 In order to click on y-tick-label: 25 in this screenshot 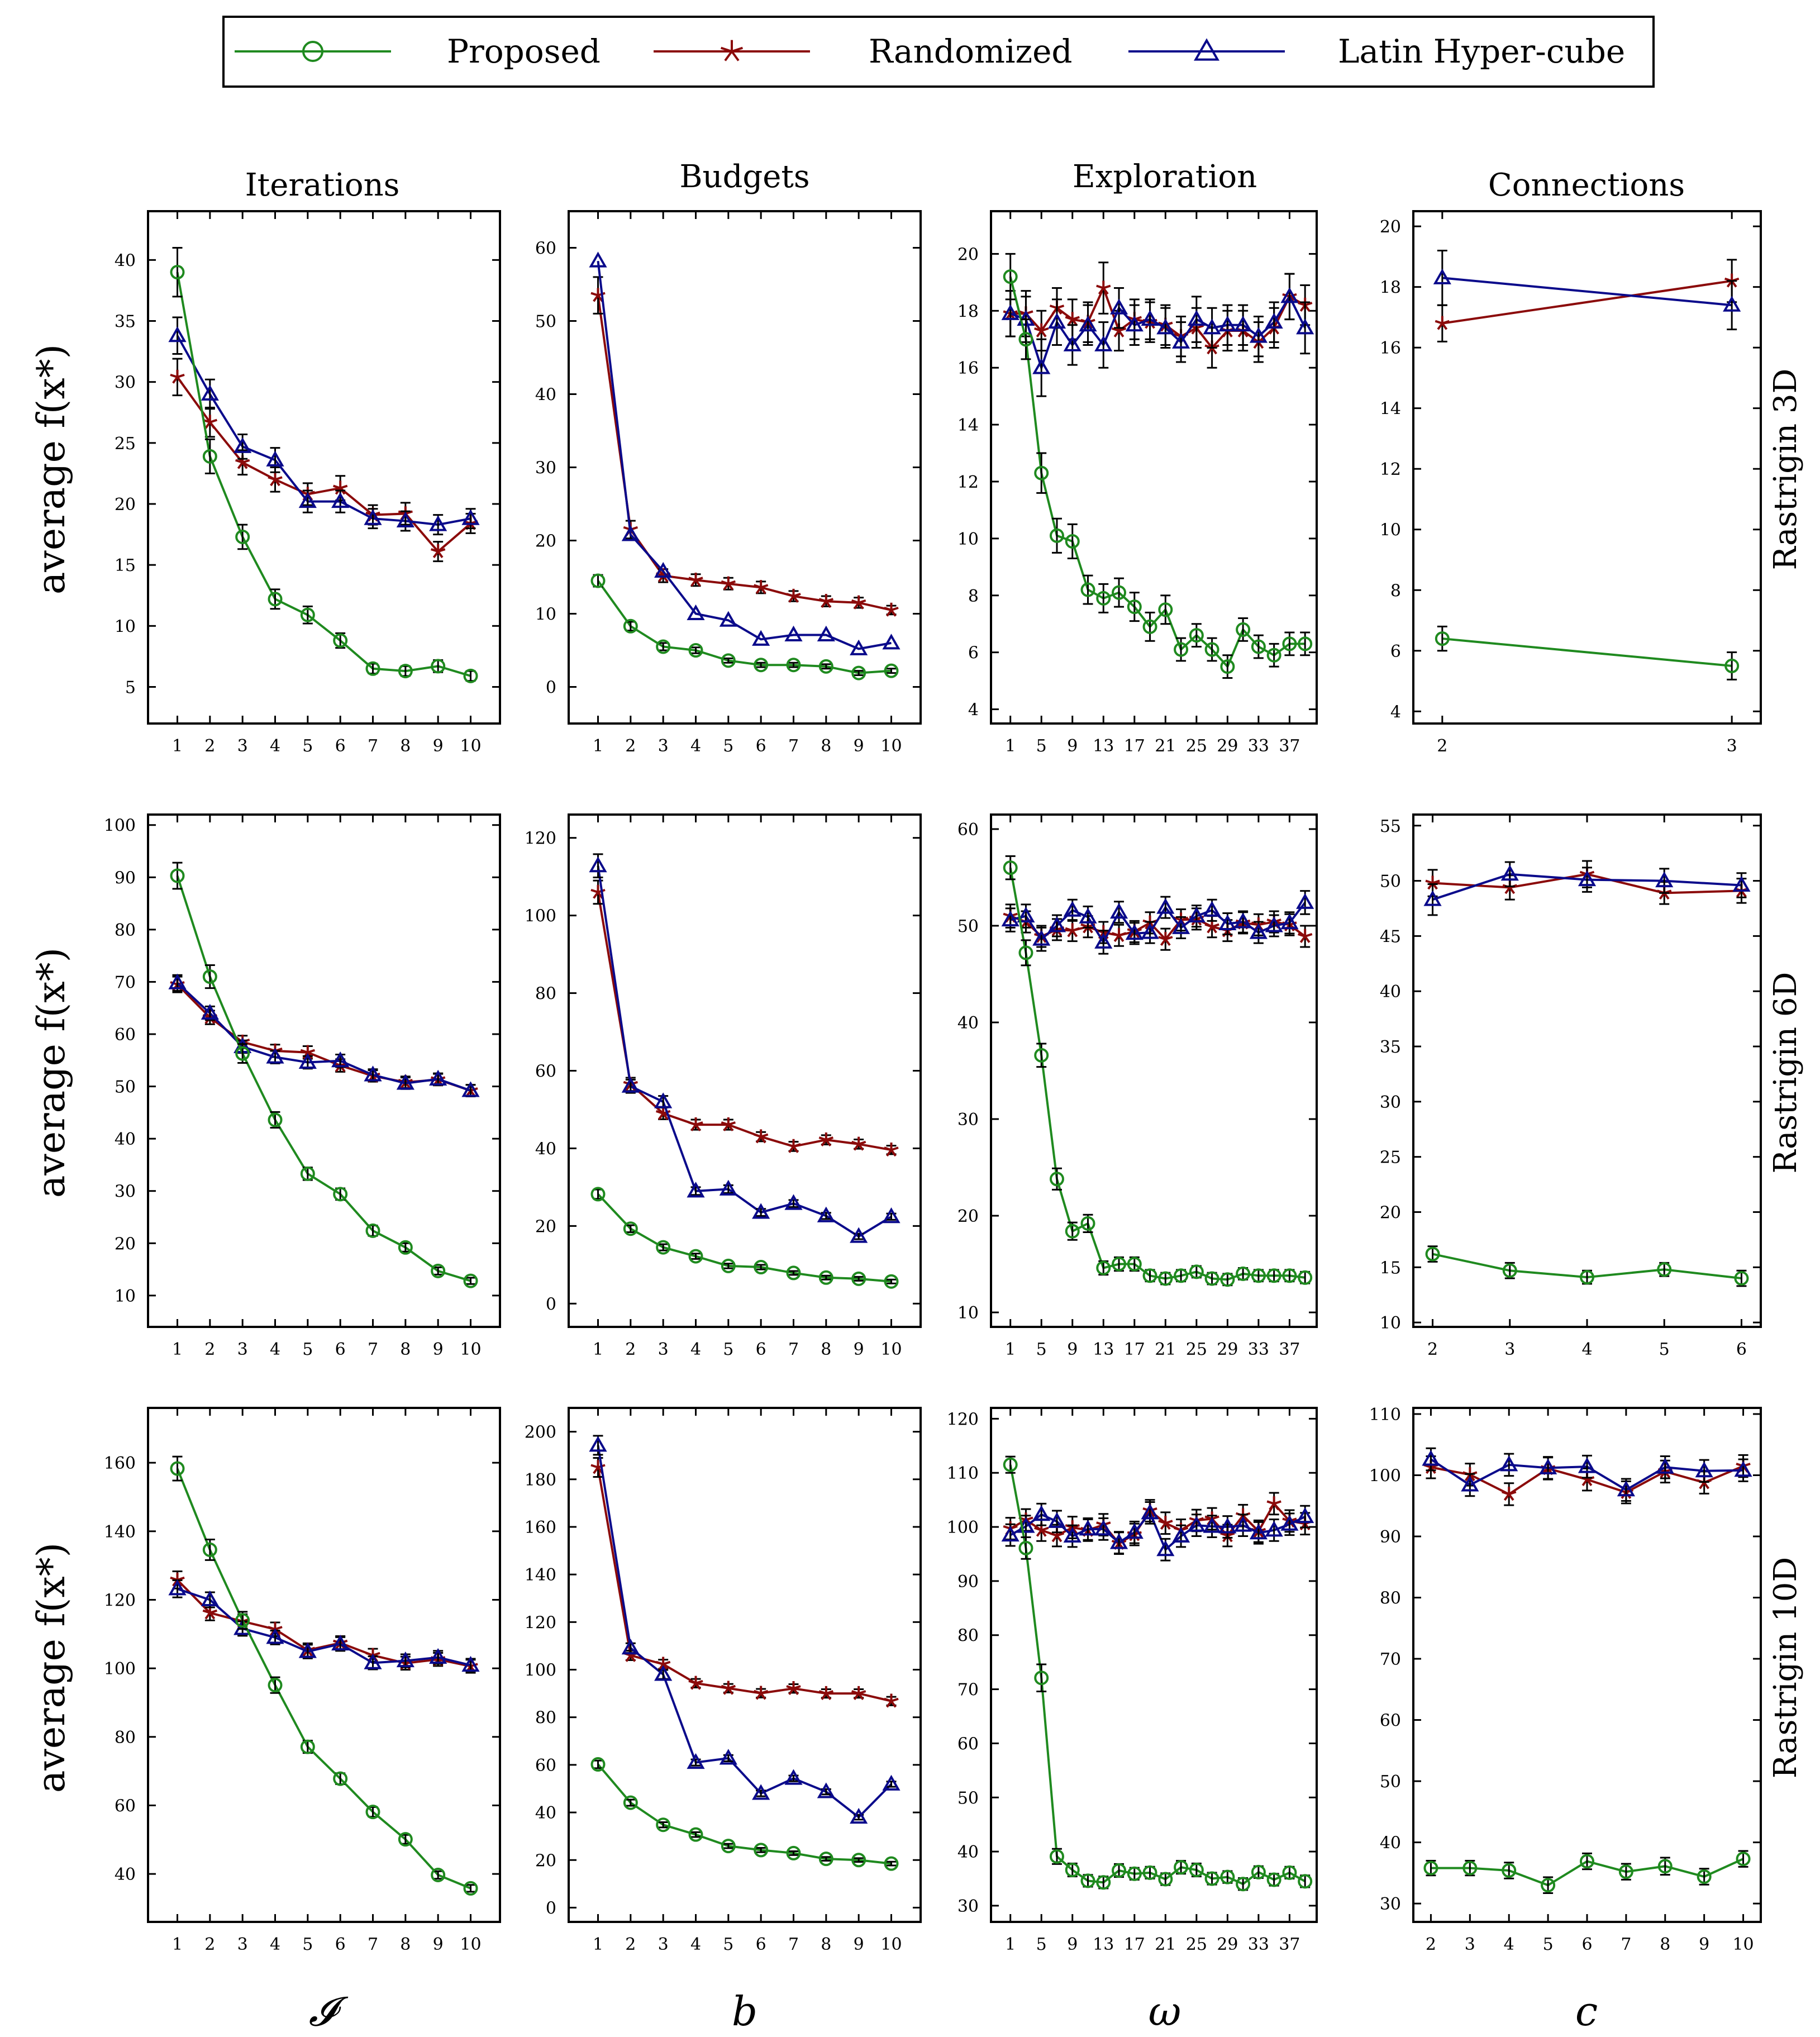, I will do `click(126, 444)`.